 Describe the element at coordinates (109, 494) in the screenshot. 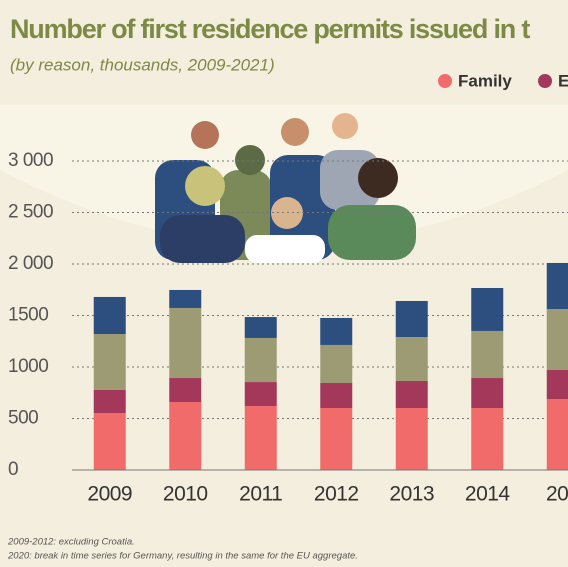

I see `x-tick-label: 2009` at that location.